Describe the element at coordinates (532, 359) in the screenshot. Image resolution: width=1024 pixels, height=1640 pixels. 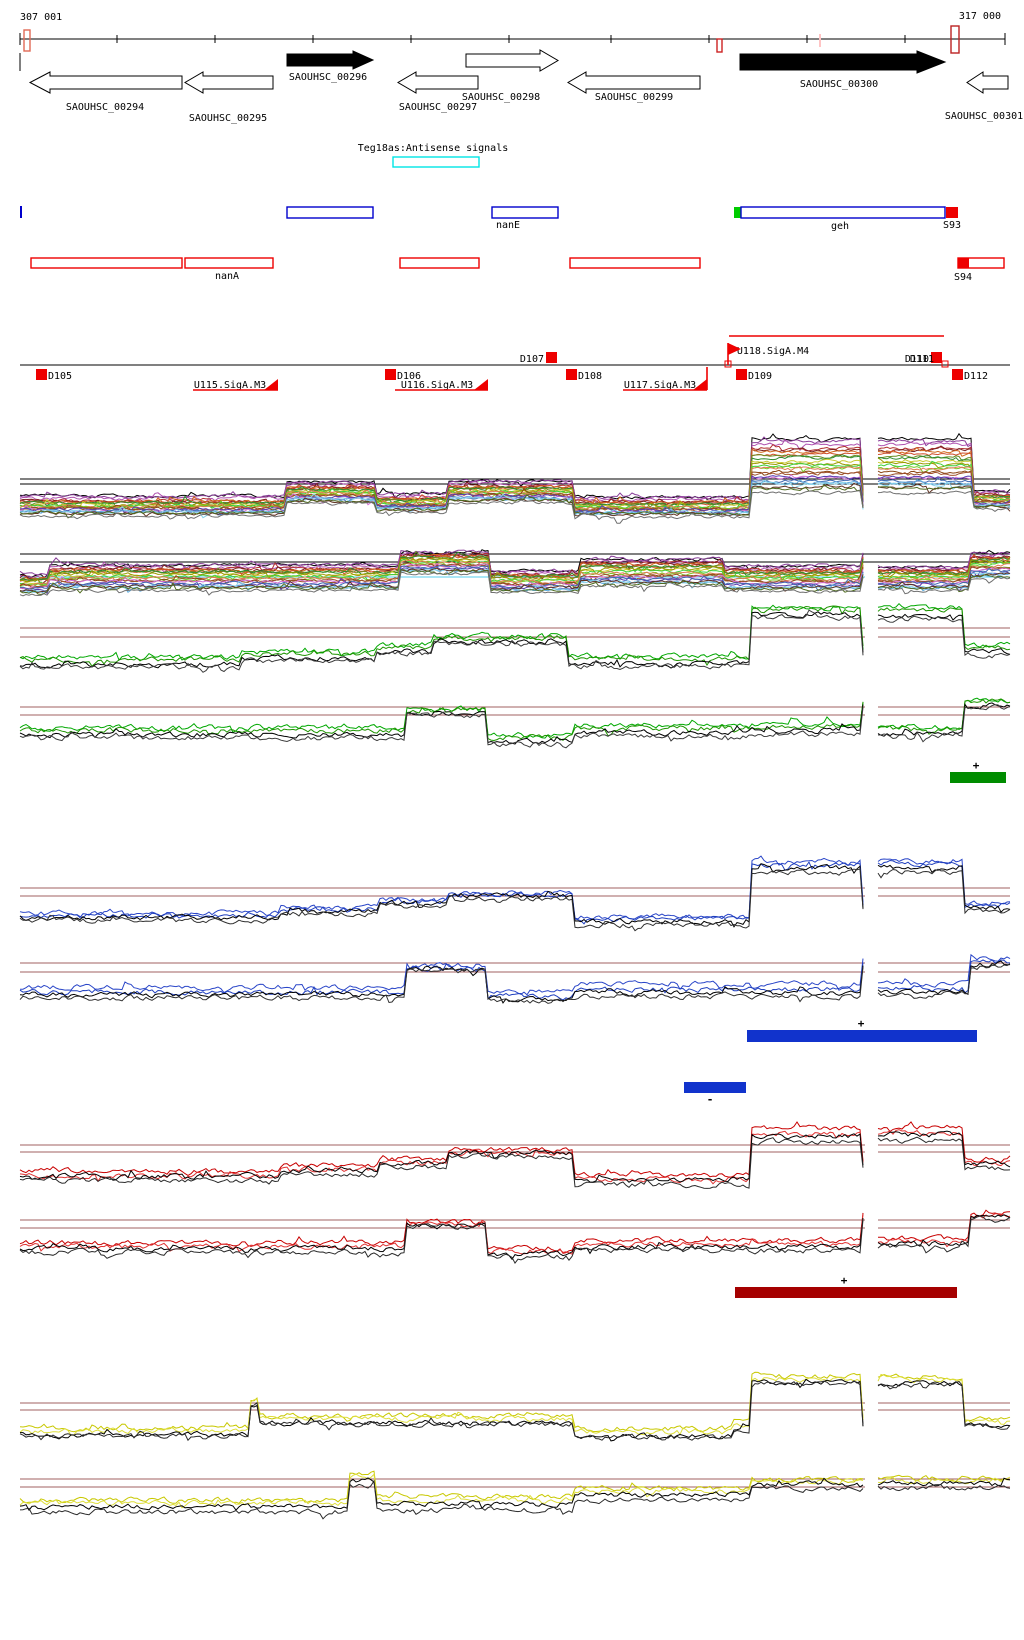
I see `tss-marker-label: D107` at that location.